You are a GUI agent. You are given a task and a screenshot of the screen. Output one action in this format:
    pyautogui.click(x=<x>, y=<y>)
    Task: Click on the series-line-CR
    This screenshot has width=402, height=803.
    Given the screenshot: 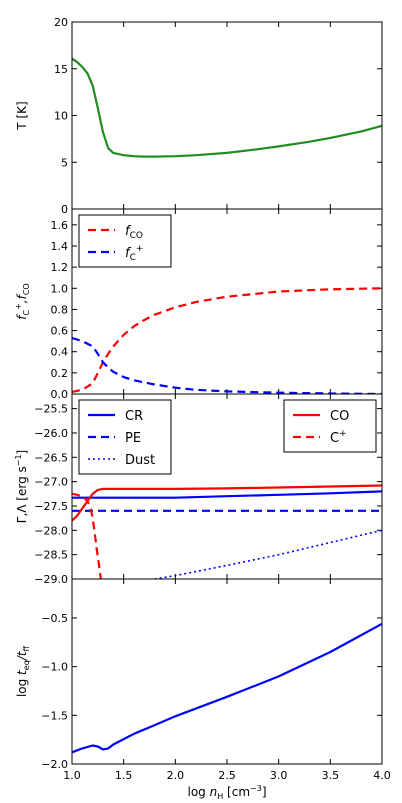 What is the action you would take?
    pyautogui.click(x=227, y=494)
    